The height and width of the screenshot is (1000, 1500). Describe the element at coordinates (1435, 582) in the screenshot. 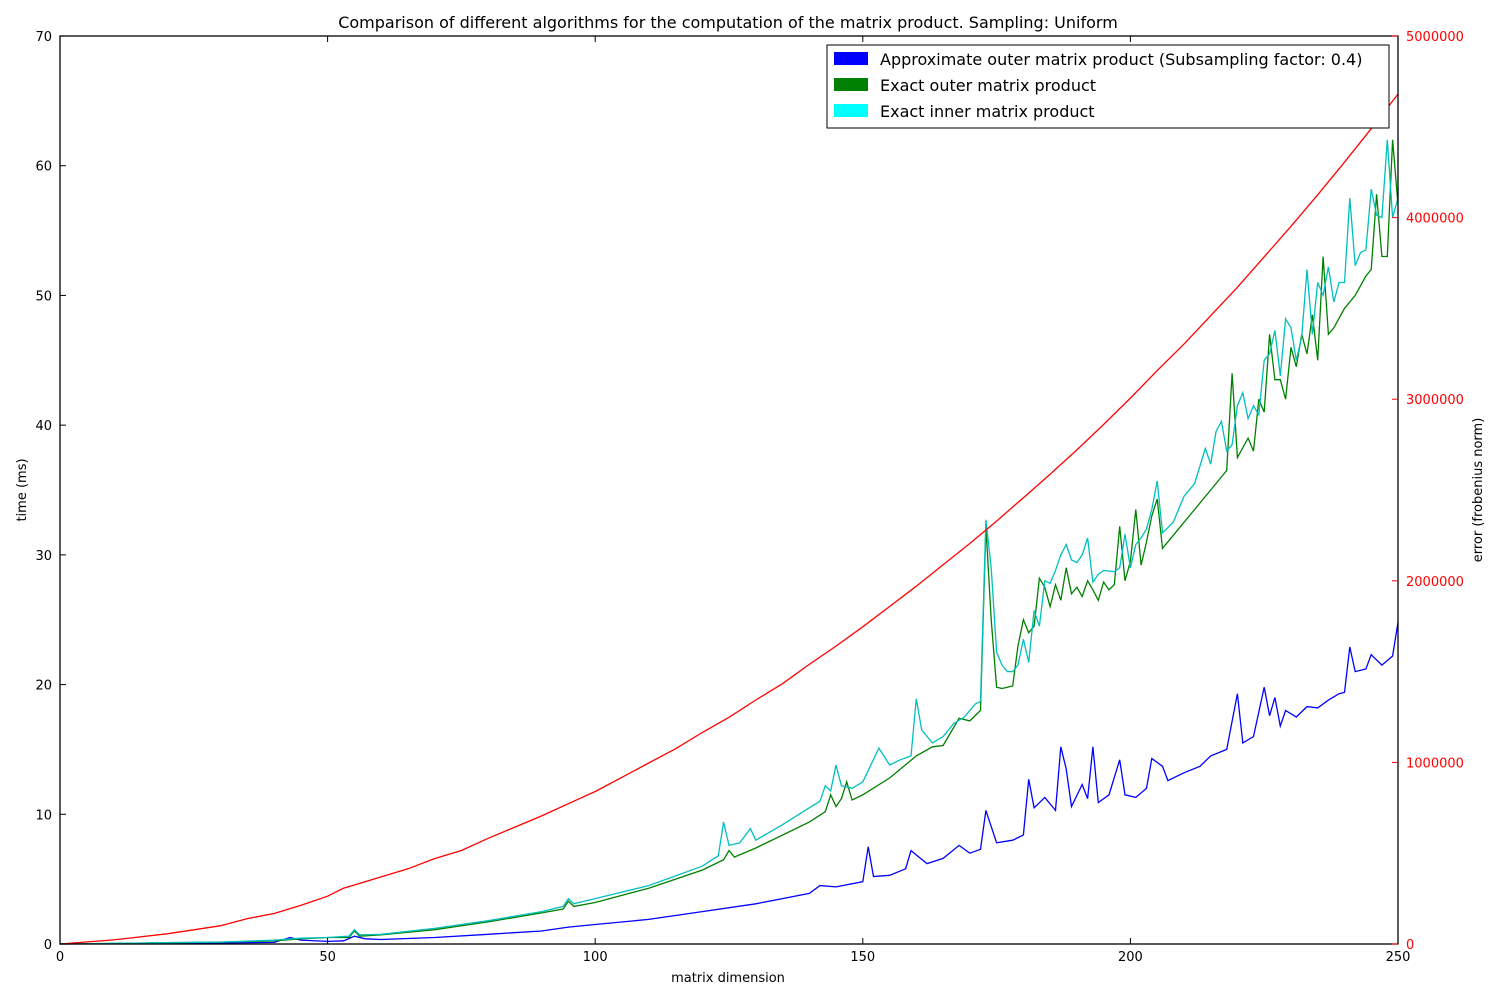

I see `right-y-tick-label: 2000000` at that location.